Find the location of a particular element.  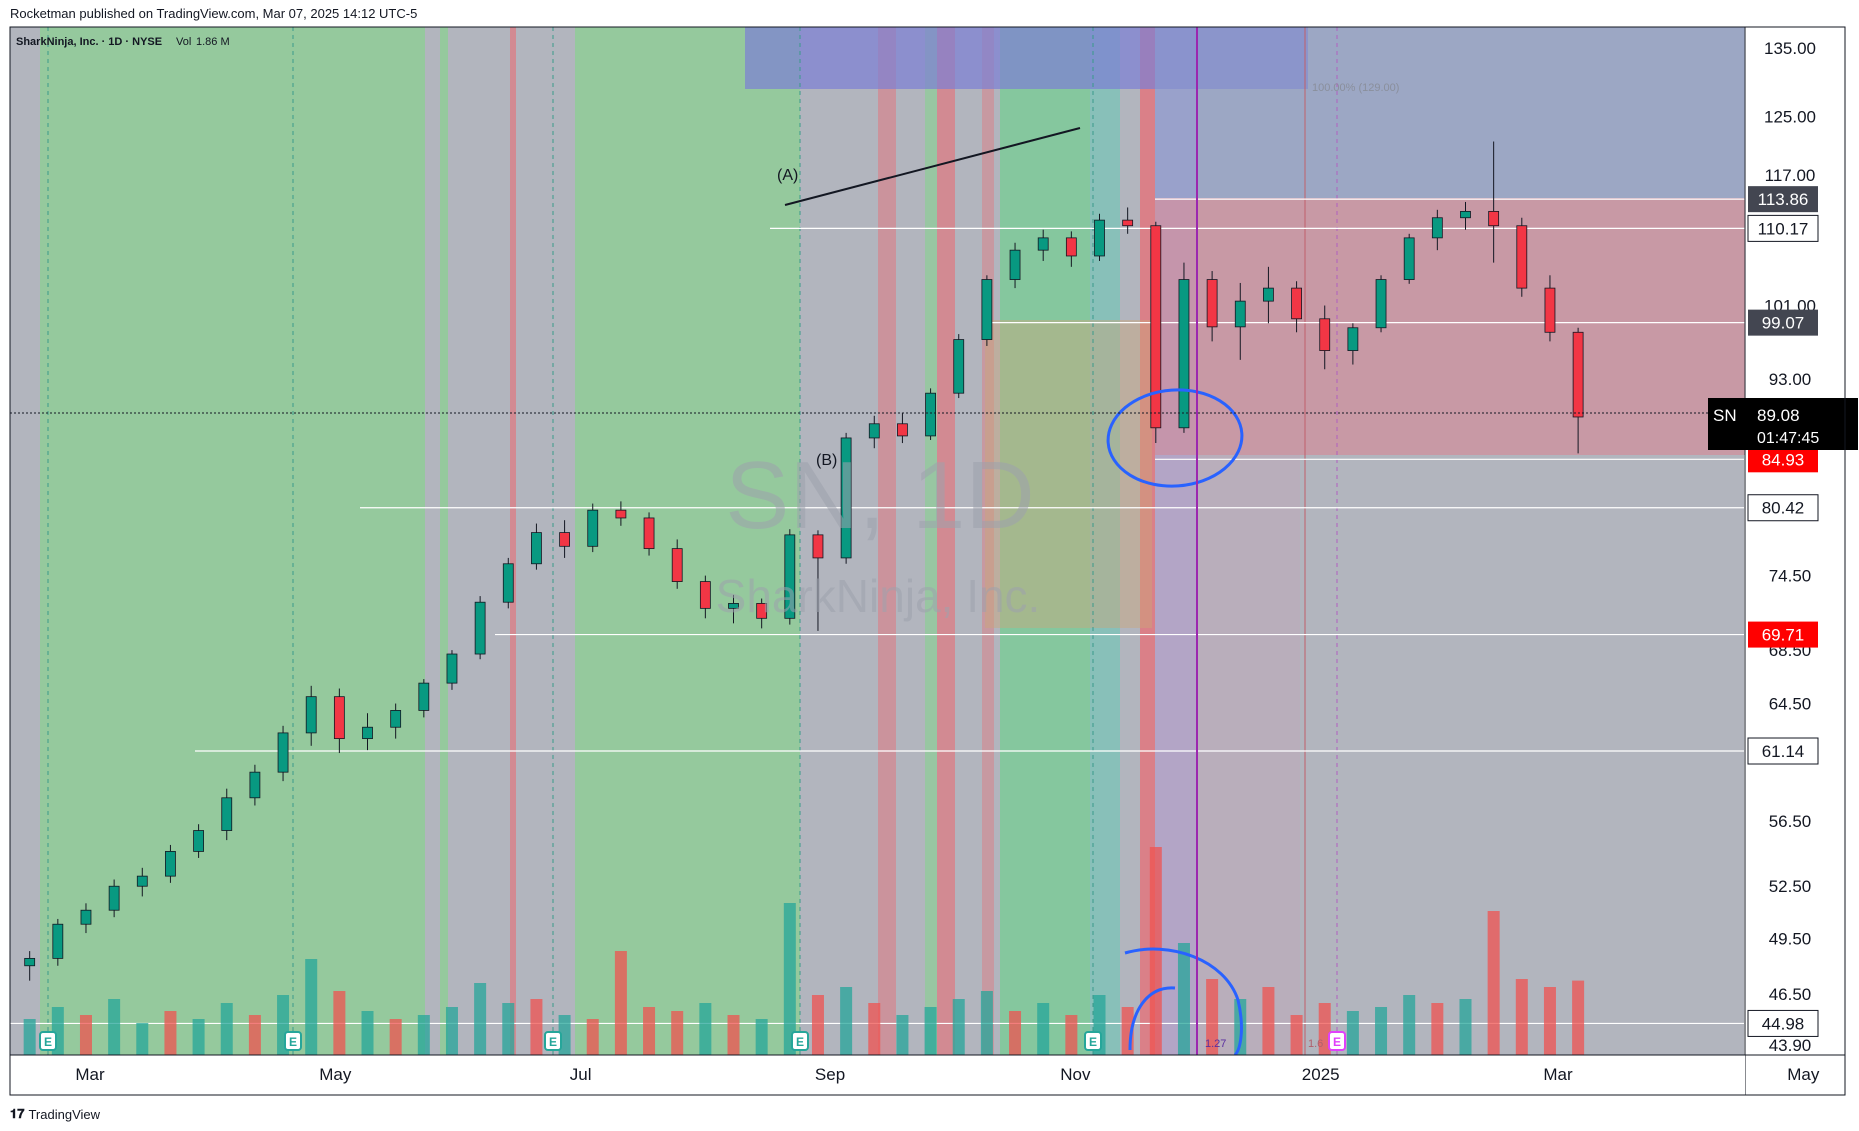

teal-stripe is located at coordinates (1105, 541).